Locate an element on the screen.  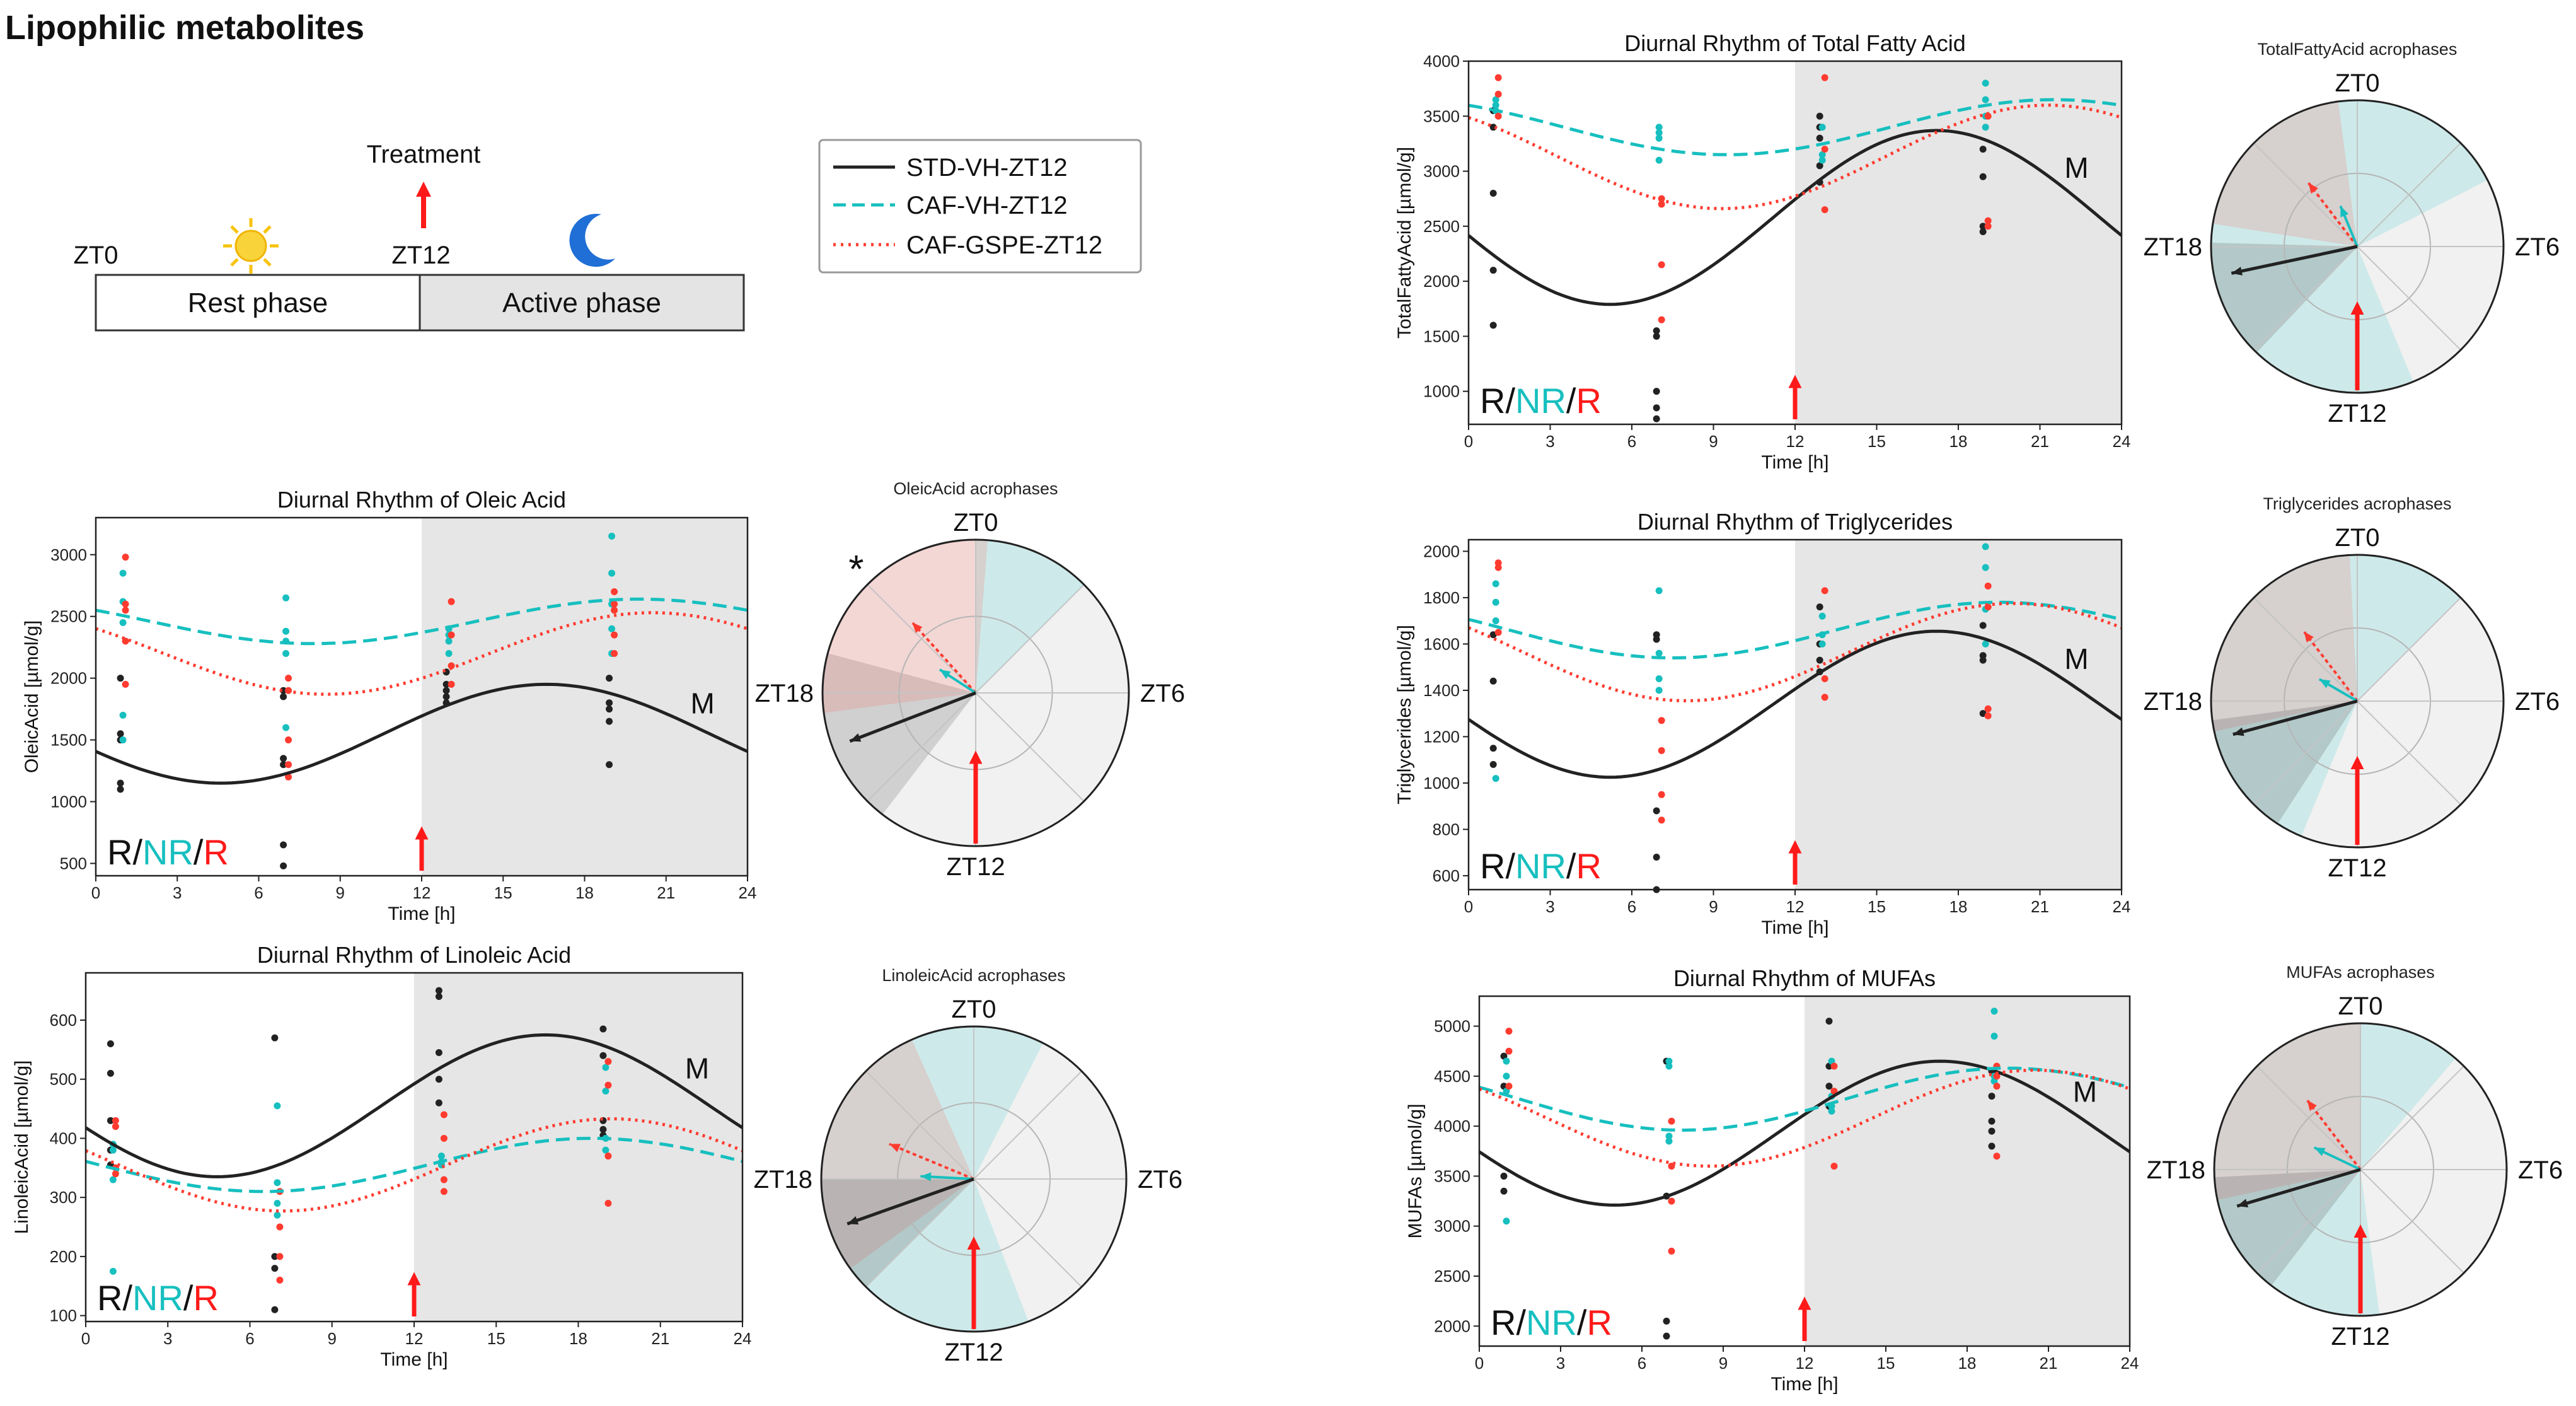
y-tick-label: 1000 is located at coordinates (68, 801).